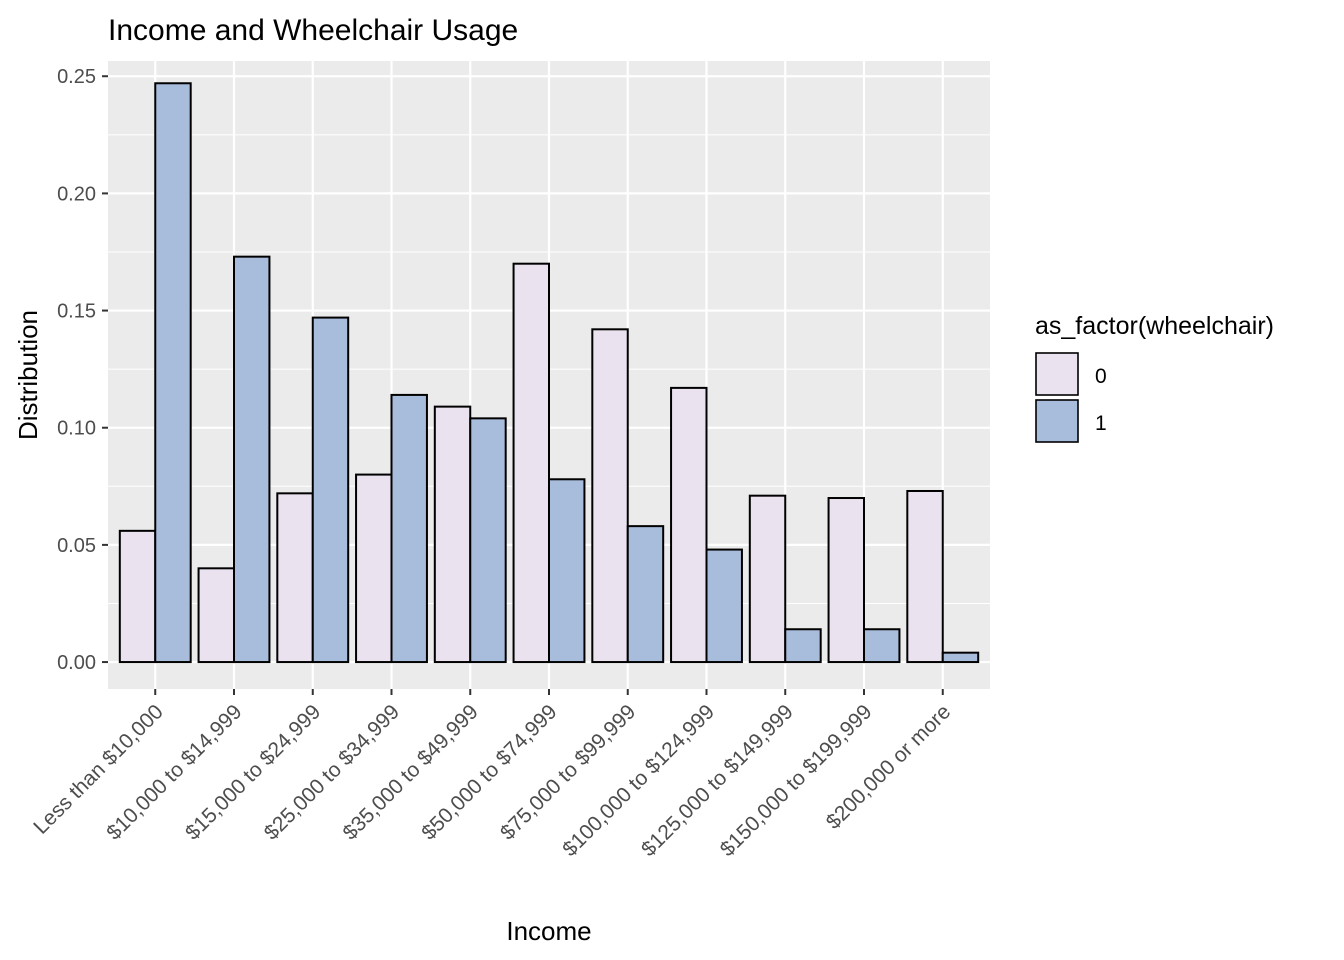 The width and height of the screenshot is (1344, 960). I want to click on x-tick-label: $10,000 to $14,999, so click(174, 772).